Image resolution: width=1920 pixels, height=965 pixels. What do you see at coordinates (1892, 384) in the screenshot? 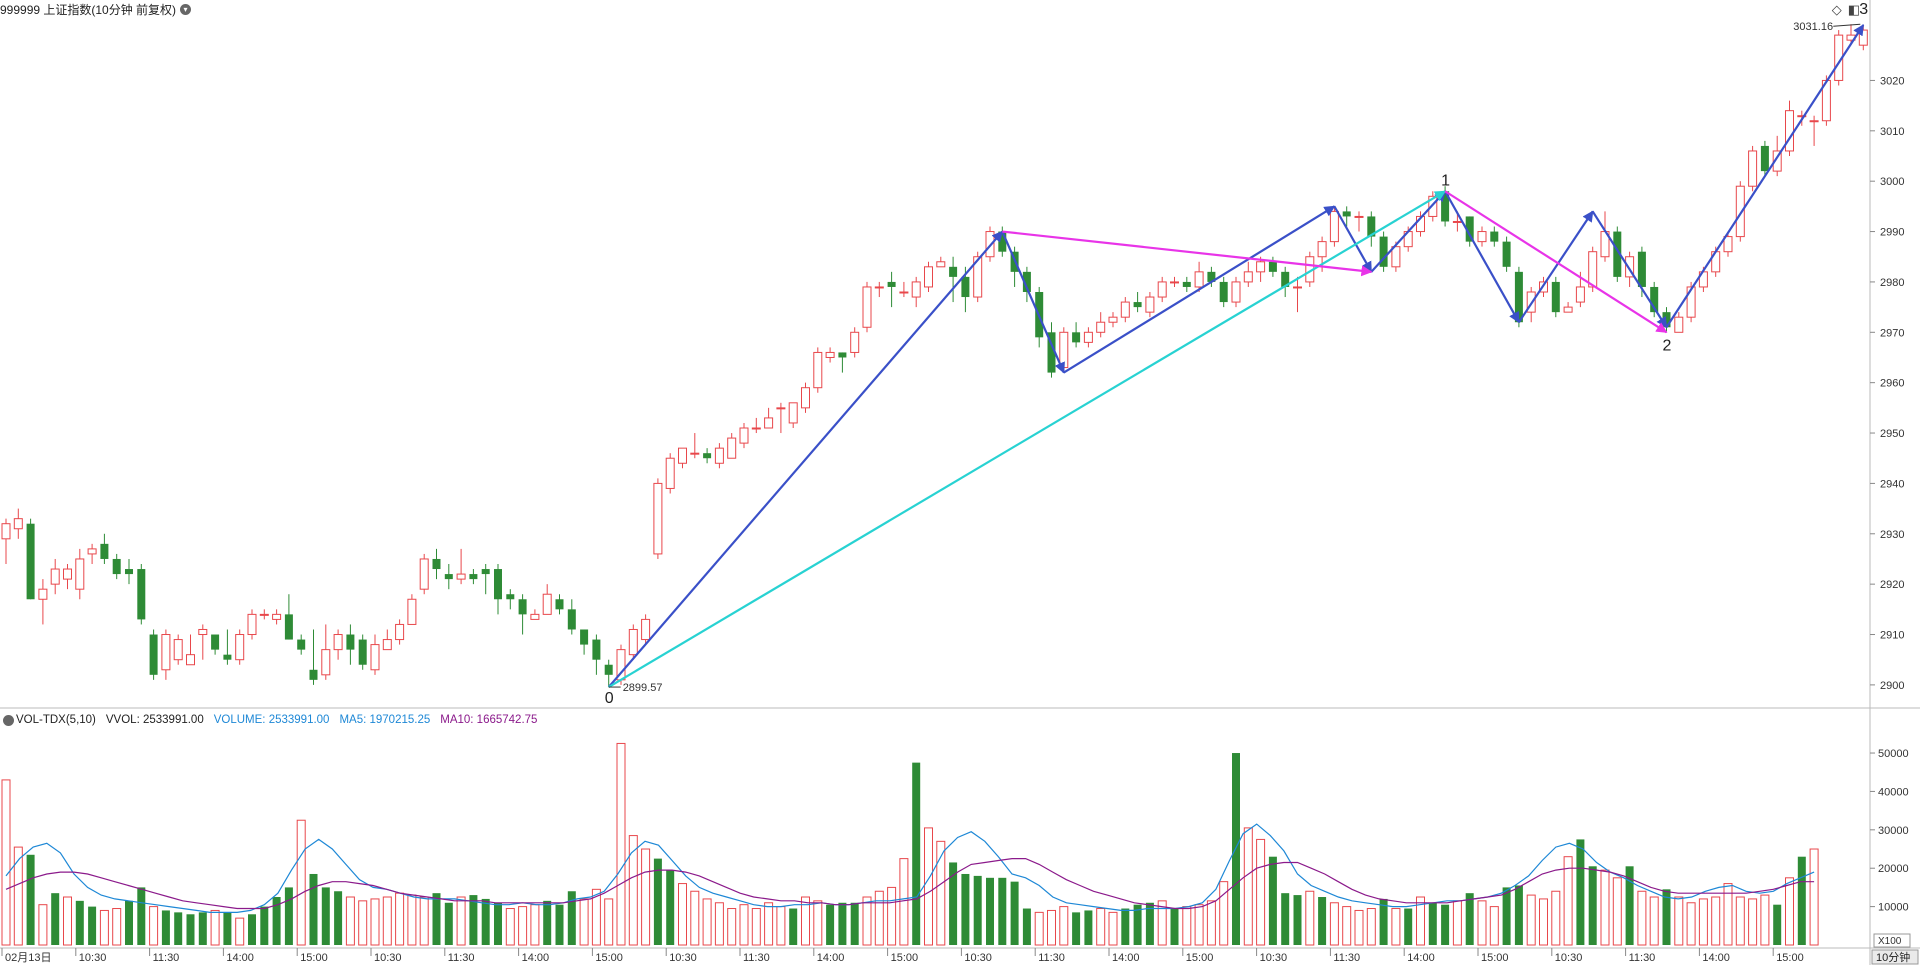
I see `price-tick-label: 2960` at bounding box center [1892, 384].